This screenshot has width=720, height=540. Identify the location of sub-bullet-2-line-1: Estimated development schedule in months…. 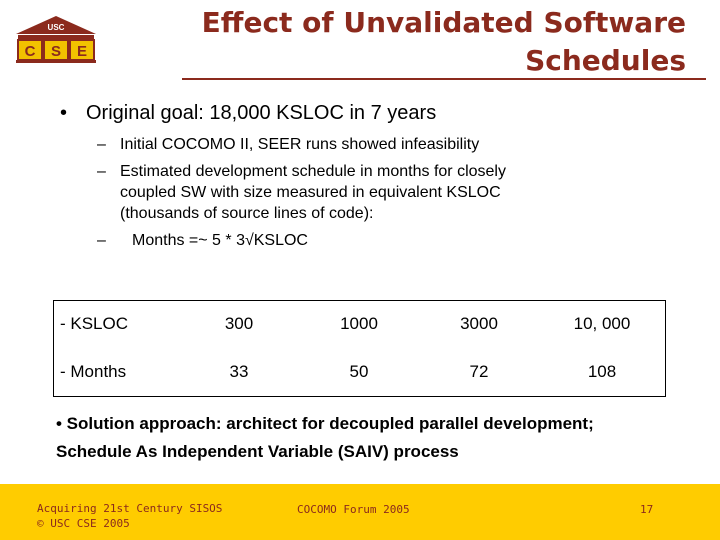
(313, 171).